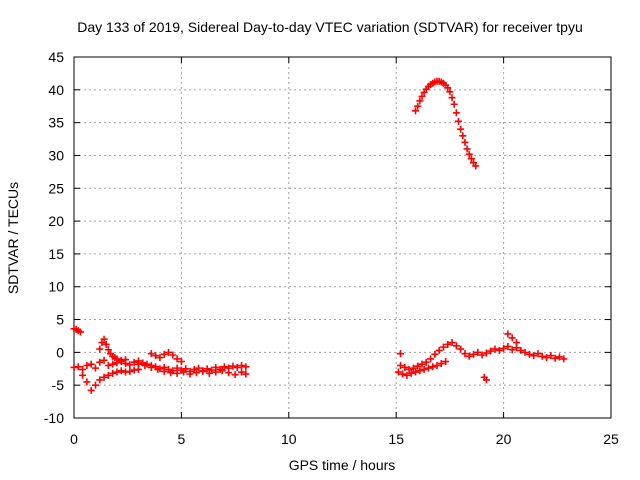 This screenshot has width=640, height=480. I want to click on y-tick-label: 40, so click(56, 90).